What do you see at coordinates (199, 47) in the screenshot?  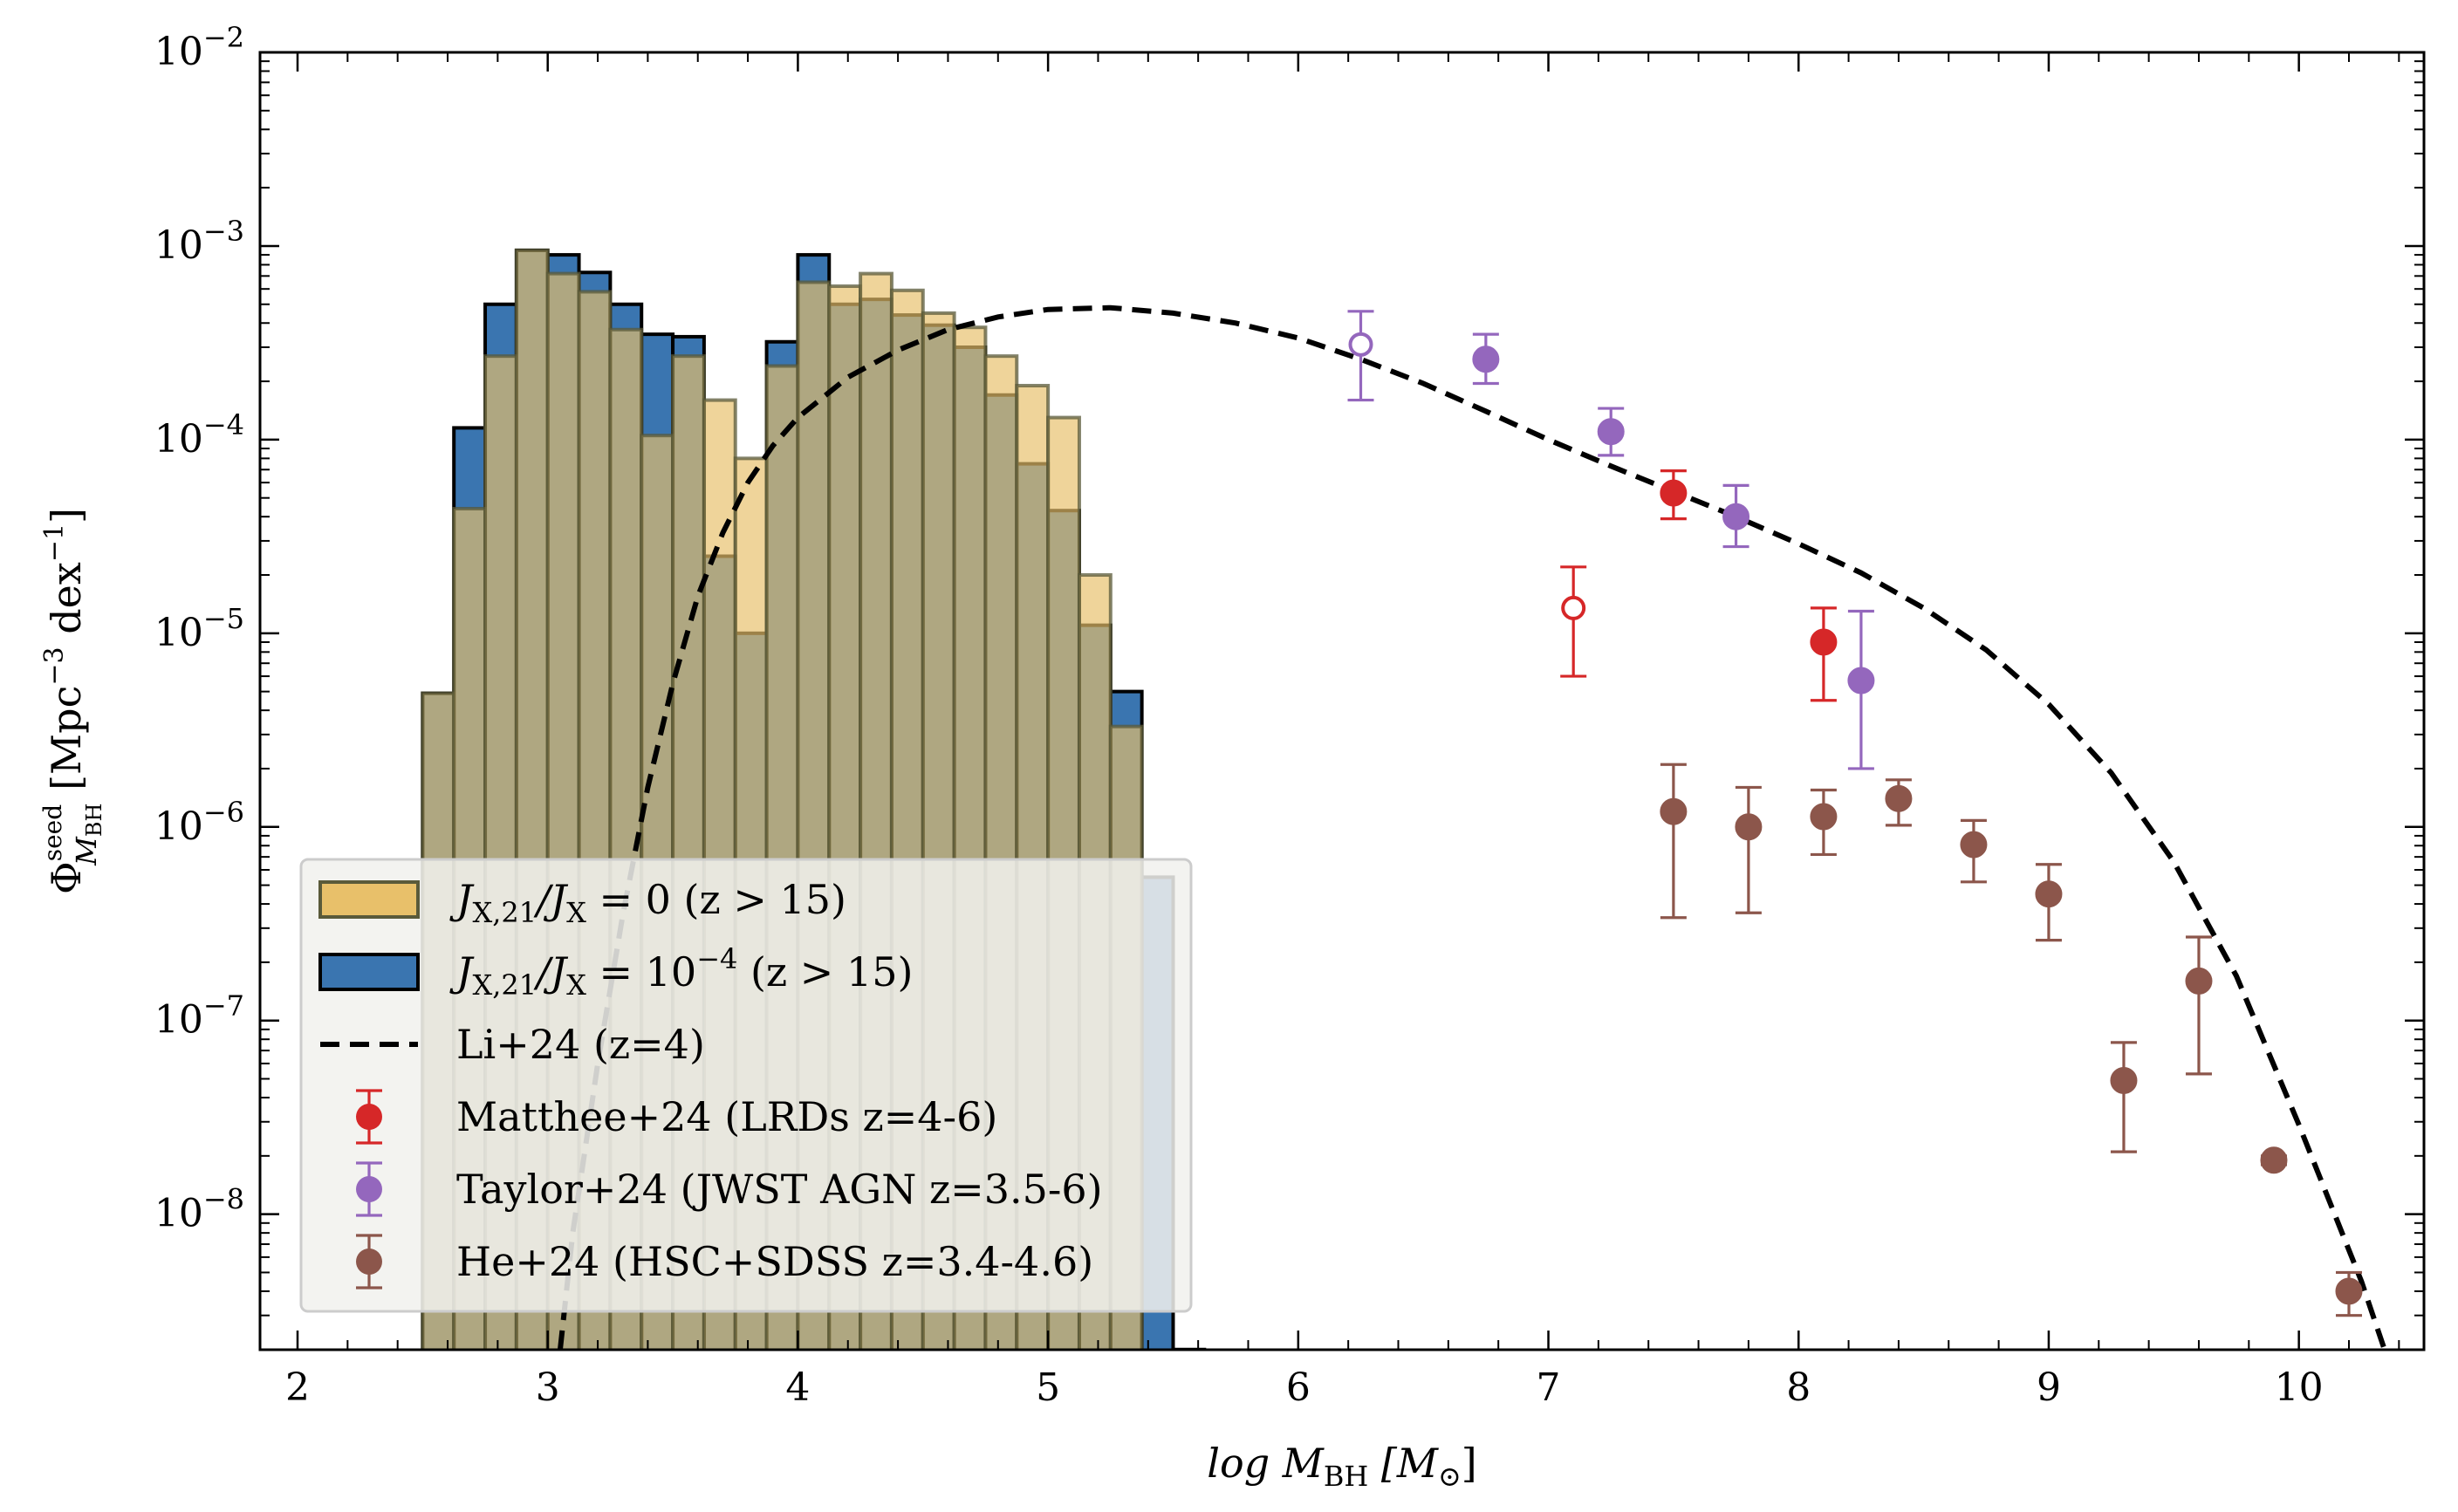 I see `y-tick-label: 10⁻²` at bounding box center [199, 47].